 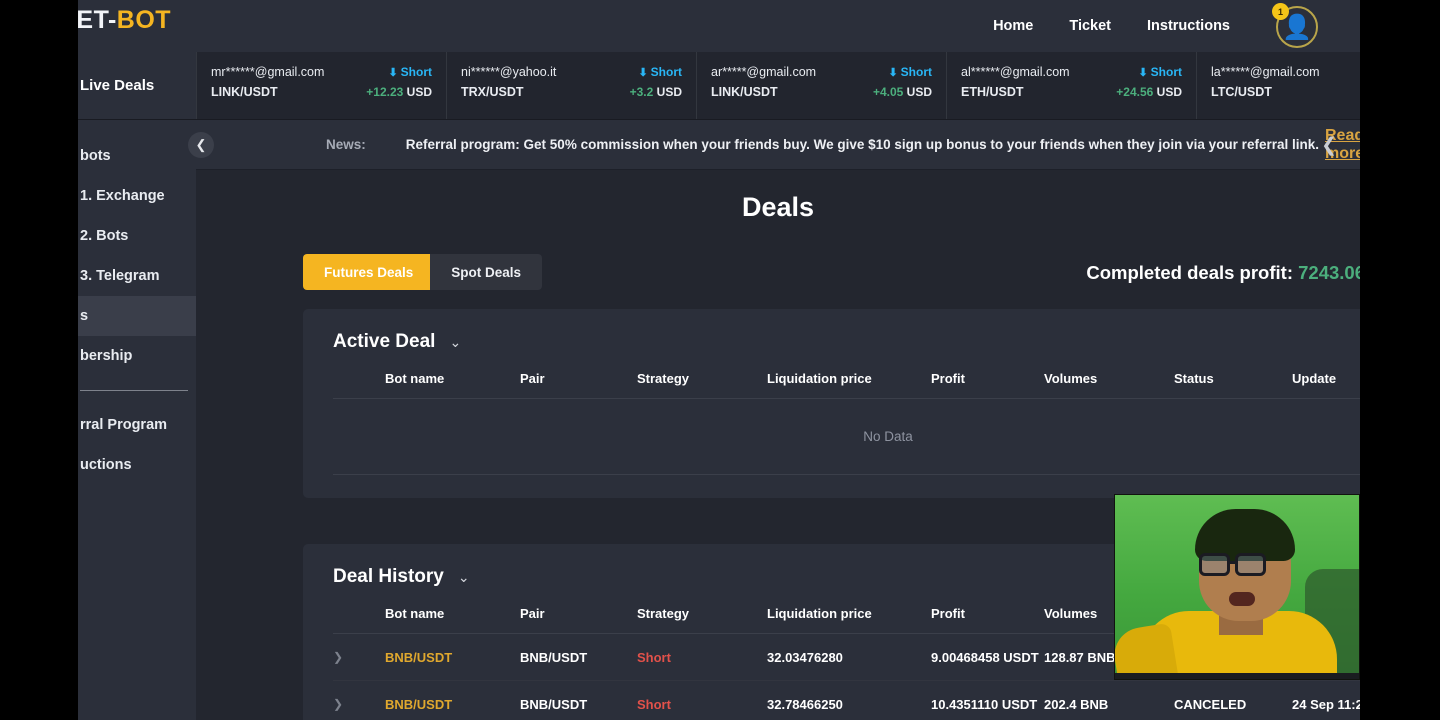 What do you see at coordinates (1090, 26) in the screenshot?
I see `nav-item-ticket: Ticket` at bounding box center [1090, 26].